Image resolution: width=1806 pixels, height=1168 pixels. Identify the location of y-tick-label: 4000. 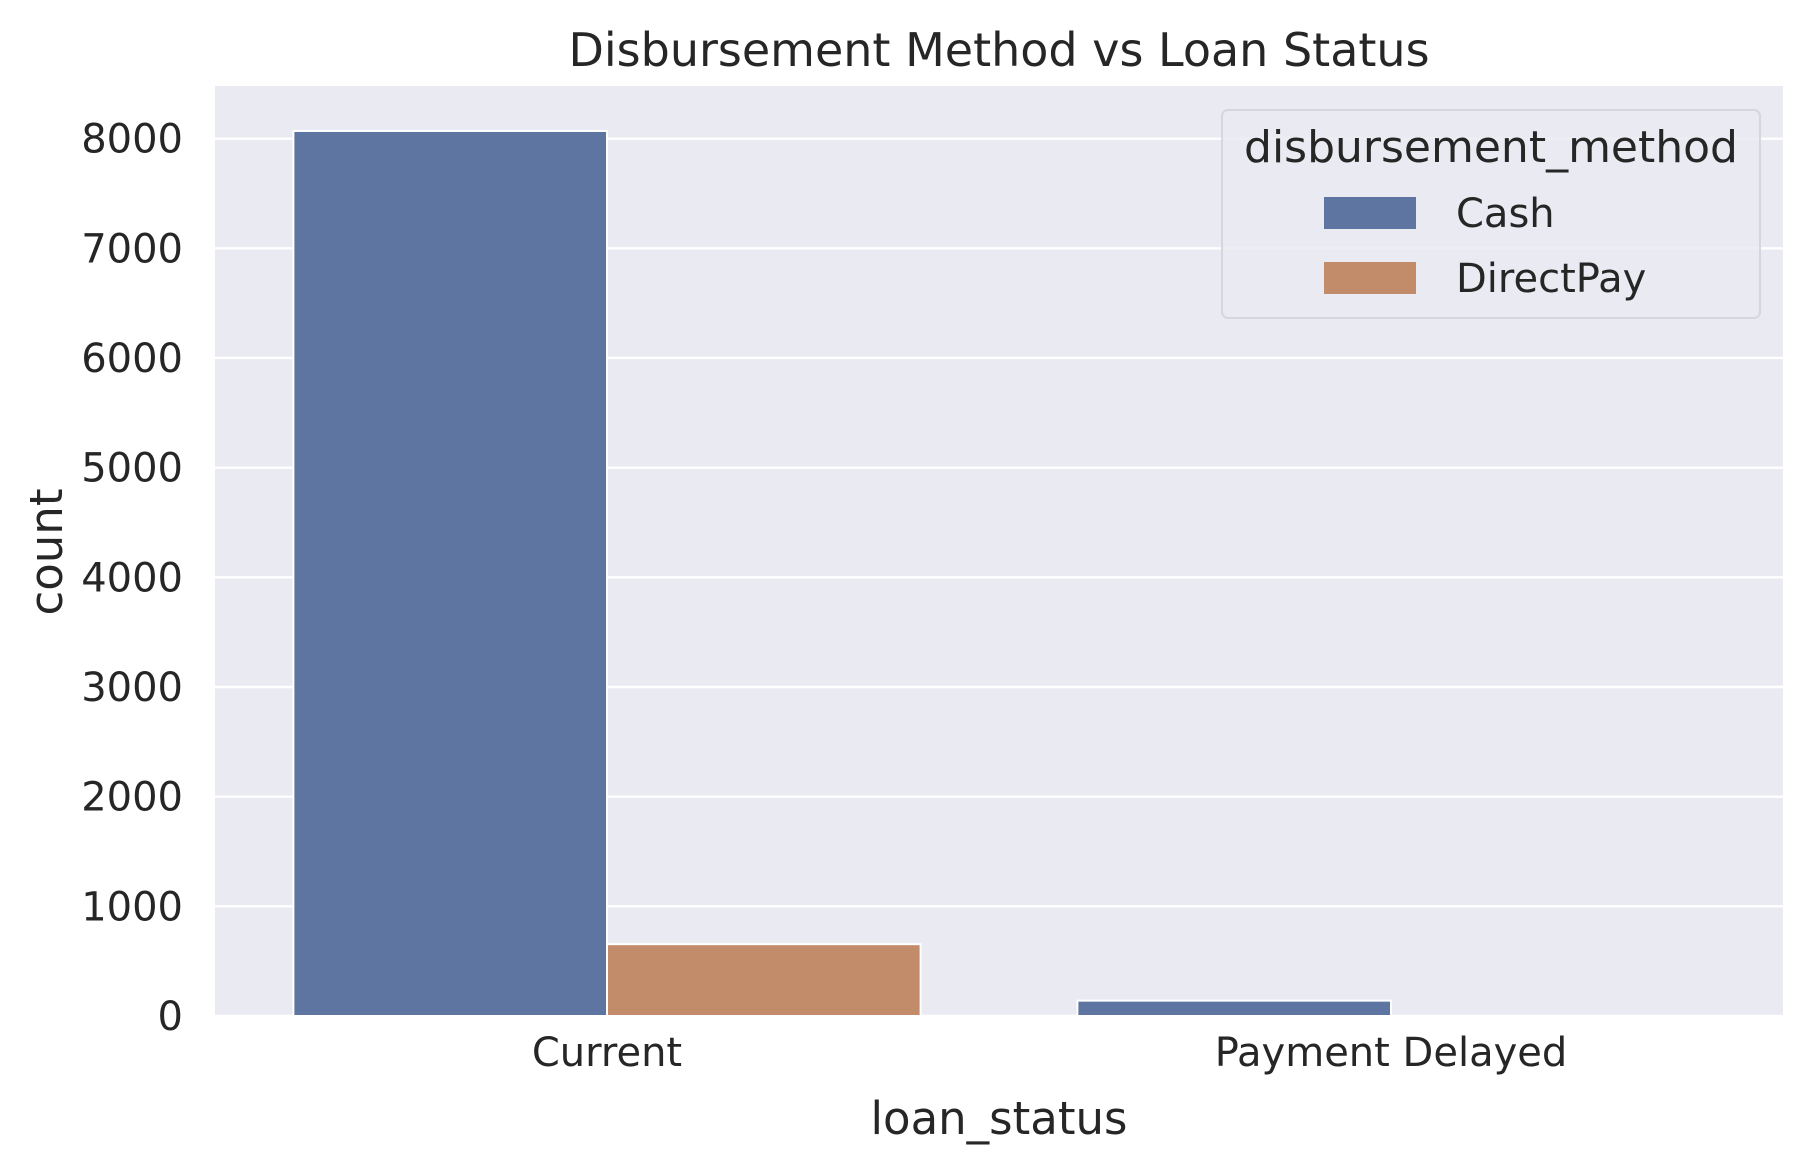
(132, 578).